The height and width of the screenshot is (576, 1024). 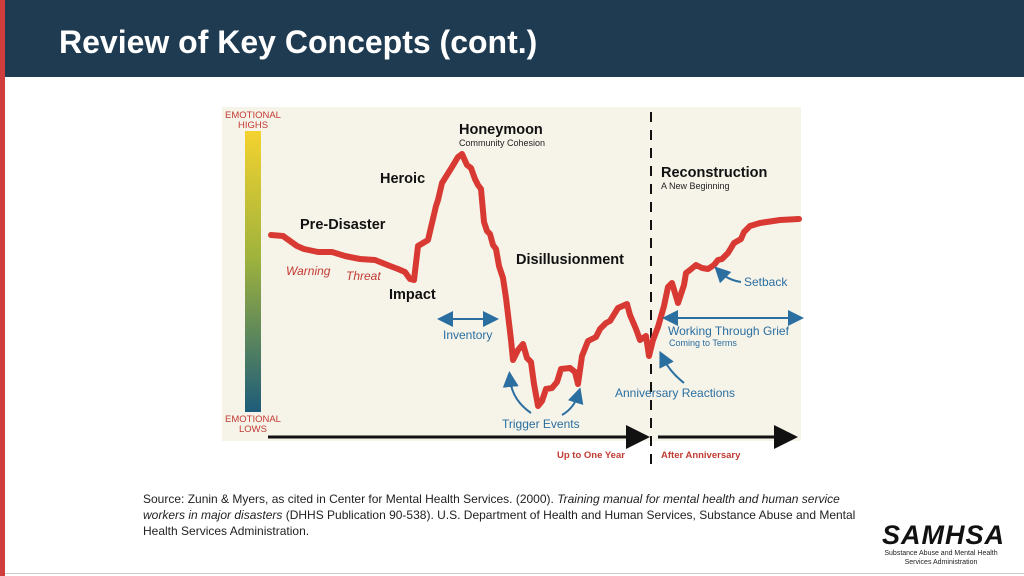 What do you see at coordinates (672, 367) in the screenshot?
I see `anniversary-arrow` at bounding box center [672, 367].